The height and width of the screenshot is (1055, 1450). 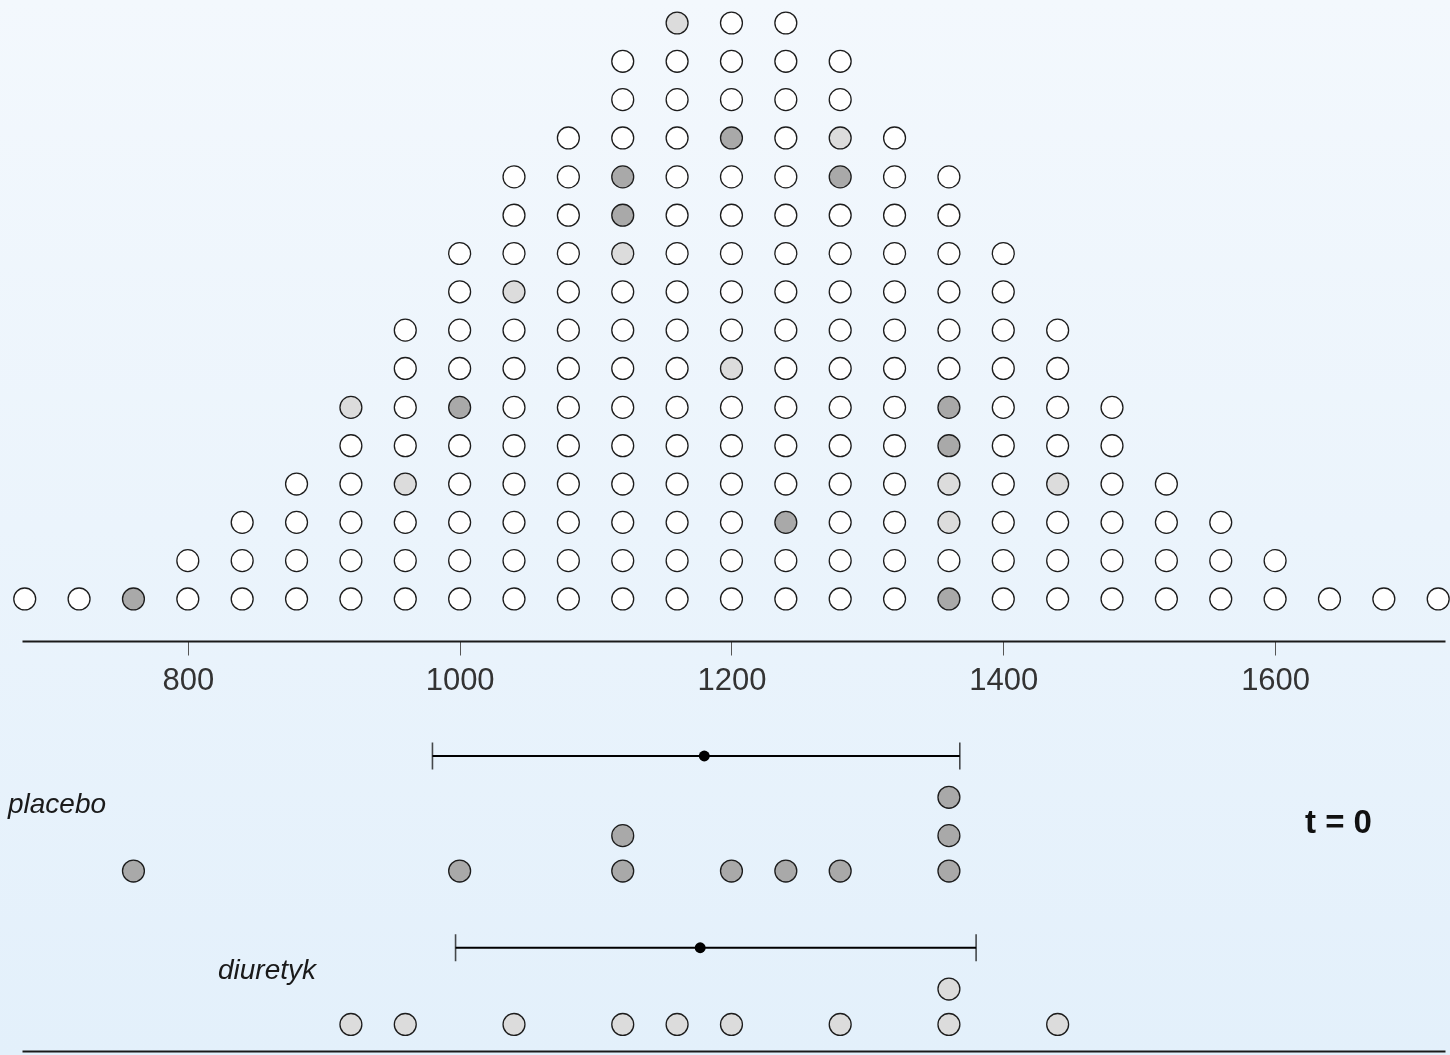 I want to click on x-tick-label: 800, so click(x=188, y=679).